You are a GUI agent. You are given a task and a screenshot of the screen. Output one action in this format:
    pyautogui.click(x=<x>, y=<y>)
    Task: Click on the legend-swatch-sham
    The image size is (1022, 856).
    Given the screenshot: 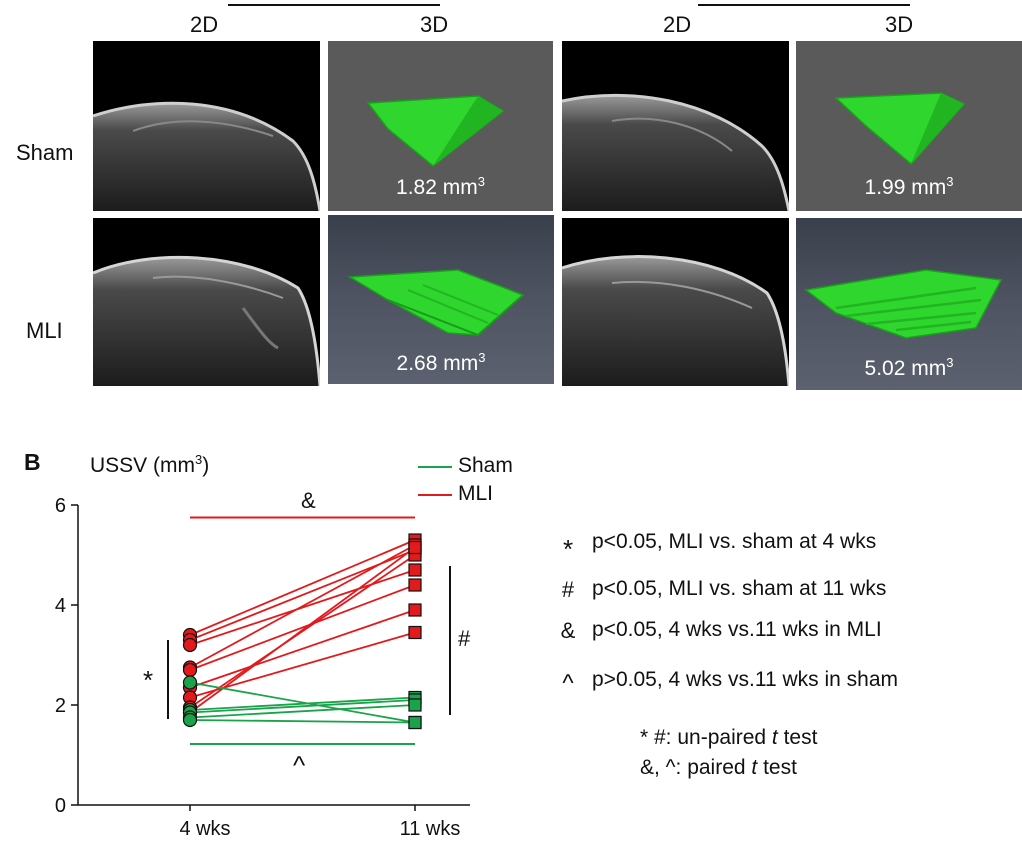 What is the action you would take?
    pyautogui.click(x=435, y=467)
    